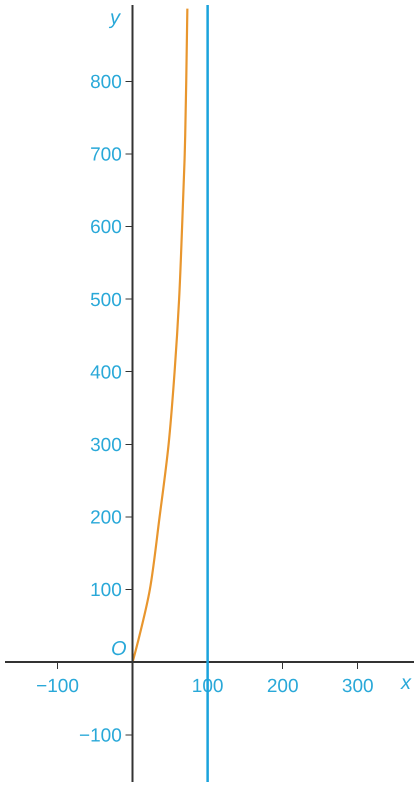 The height and width of the screenshot is (787, 419). Describe the element at coordinates (106, 445) in the screenshot. I see `y-tick-label: 300` at that location.